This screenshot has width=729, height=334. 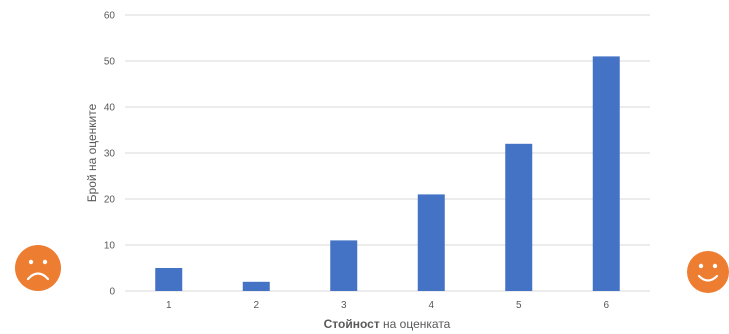 What do you see at coordinates (431, 305) in the screenshot?
I see `x-tick-label: 4` at bounding box center [431, 305].